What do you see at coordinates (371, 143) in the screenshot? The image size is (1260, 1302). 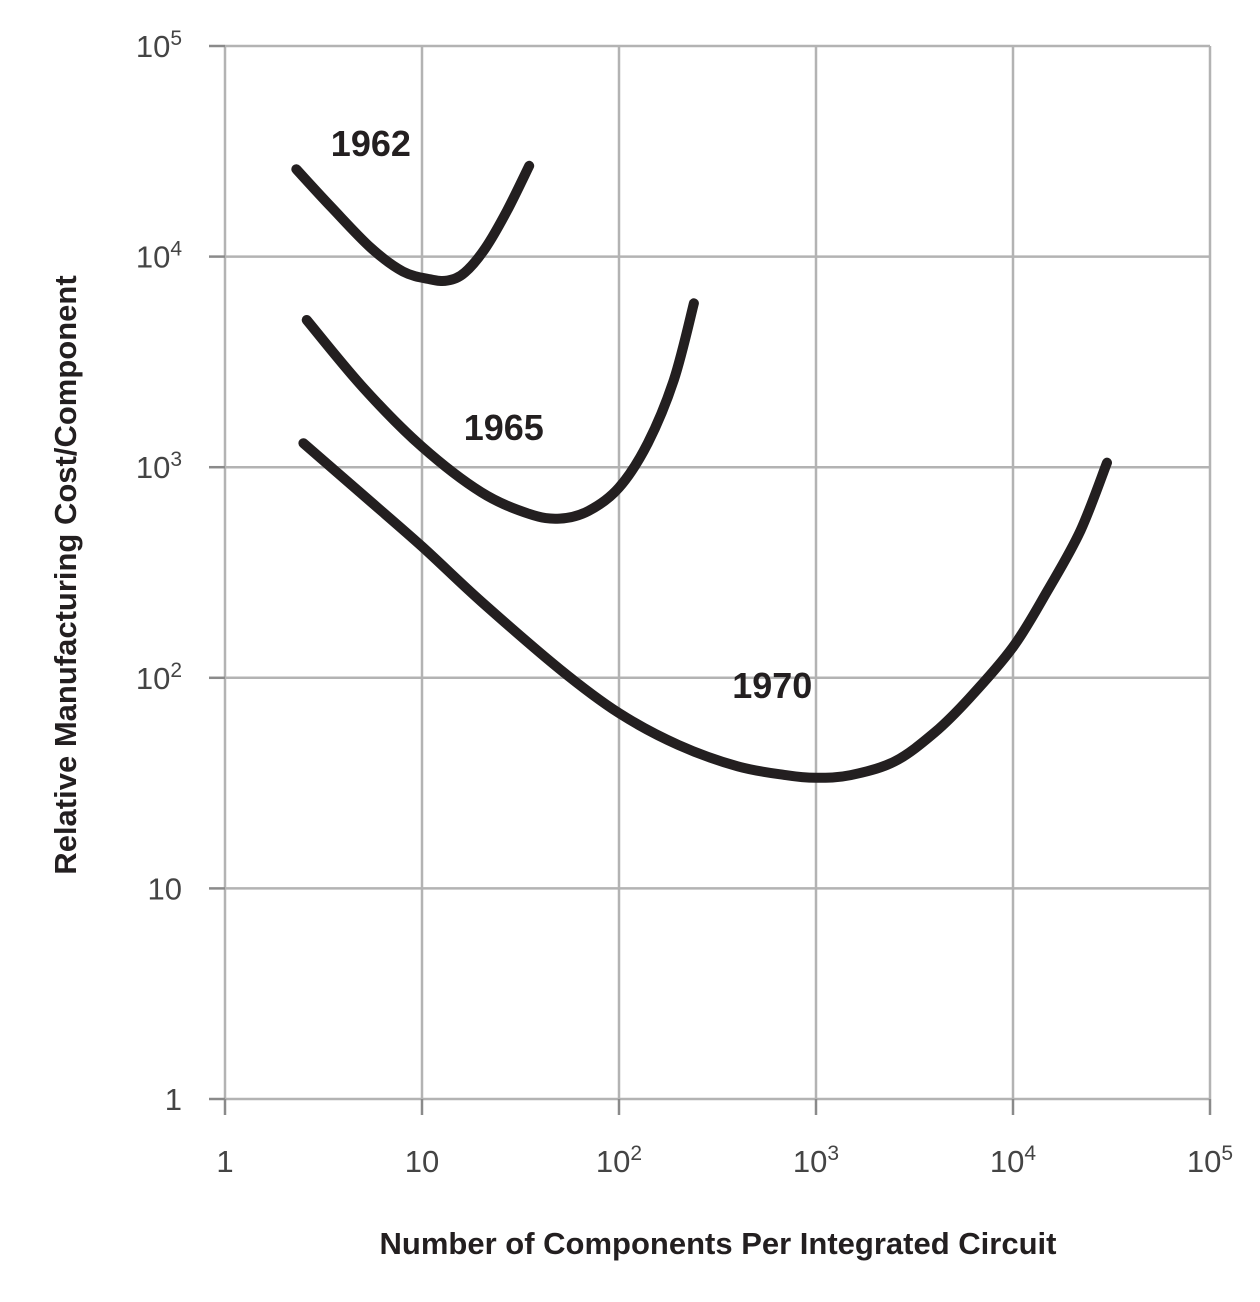 I see `series-label-1962: 1962` at bounding box center [371, 143].